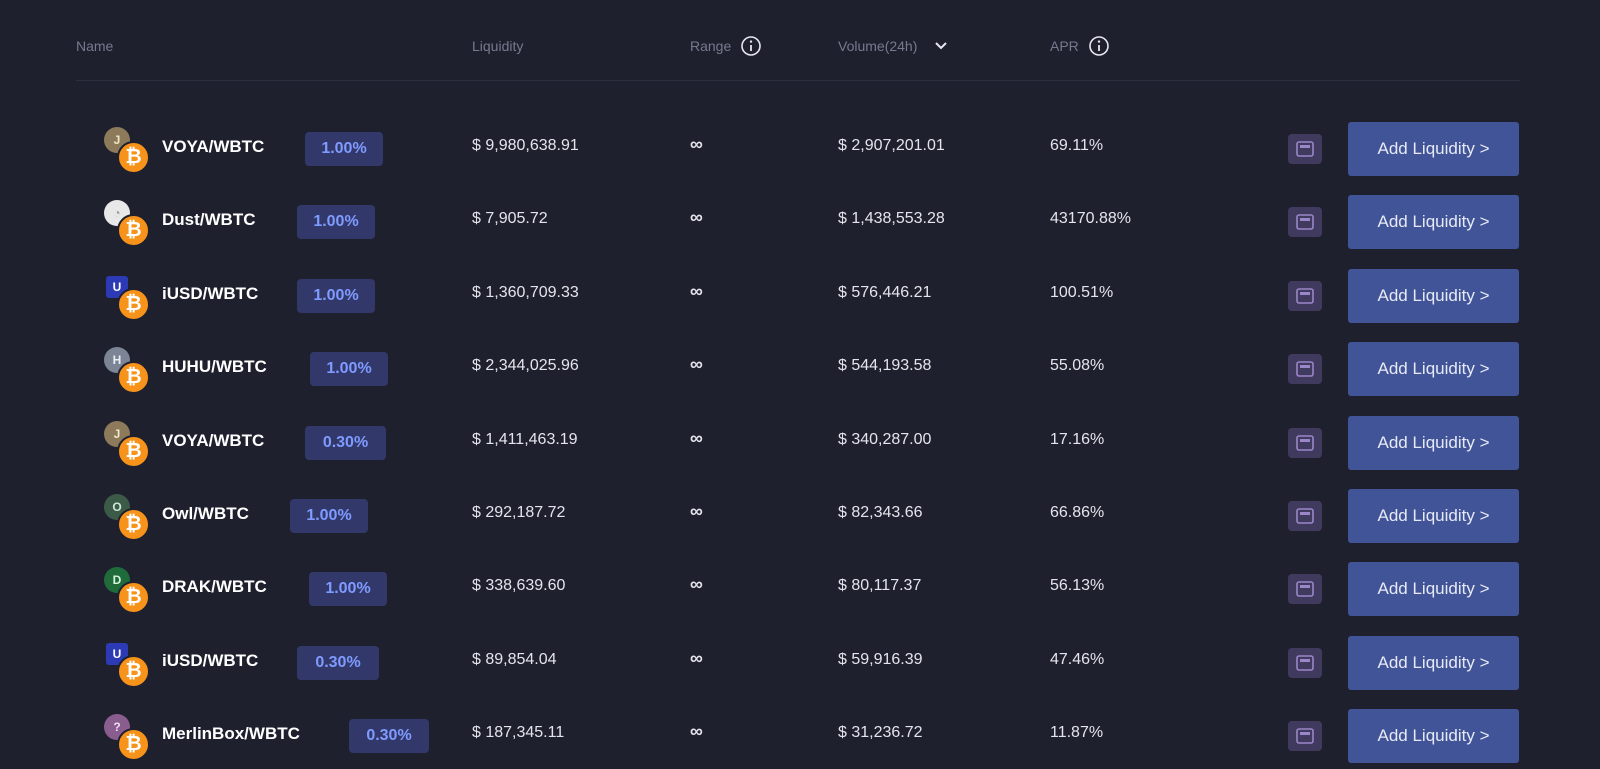 The height and width of the screenshot is (769, 1600). I want to click on liquidity-value: $ 338,639.60, so click(519, 585).